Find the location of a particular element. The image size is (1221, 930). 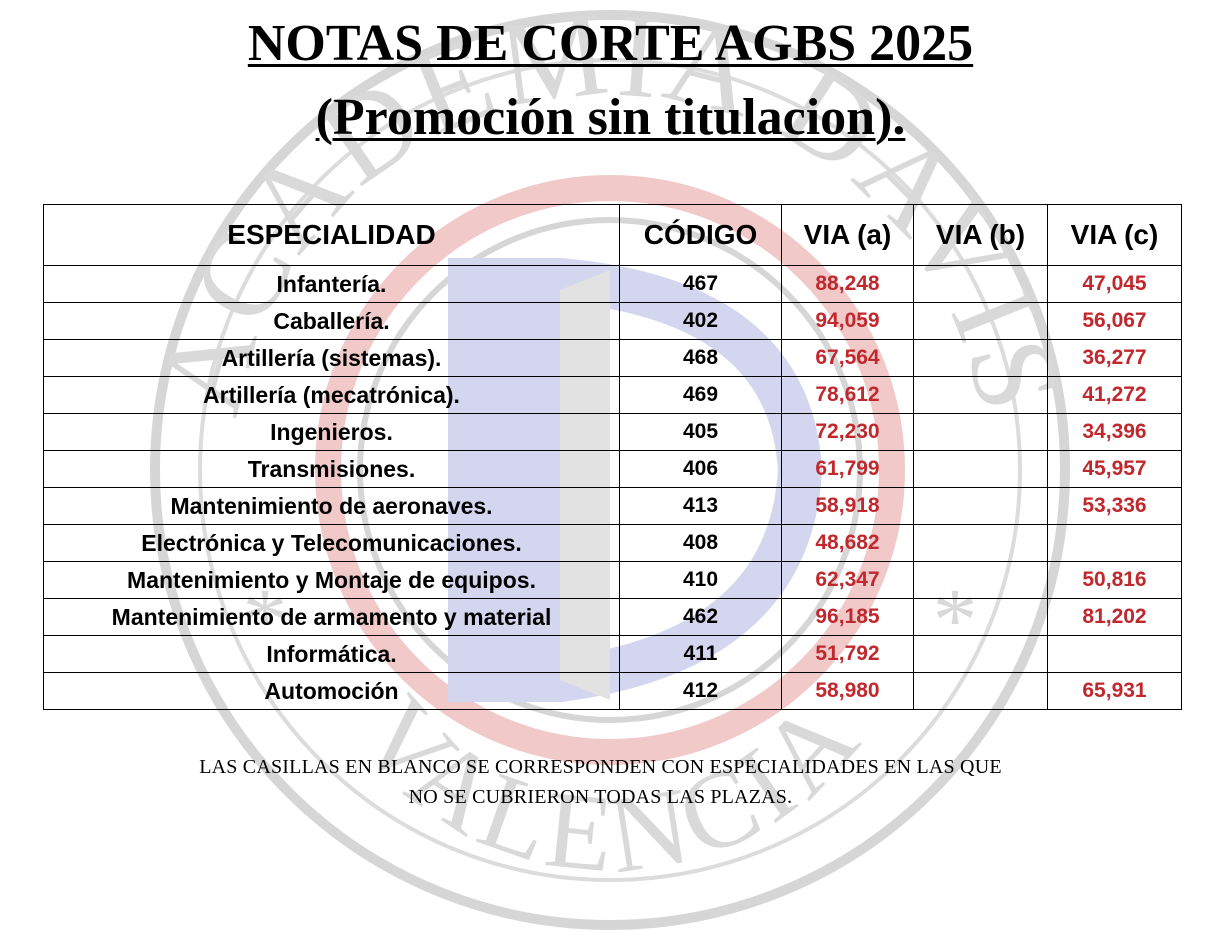

especialidad-cell: Automoción is located at coordinates (331, 691).